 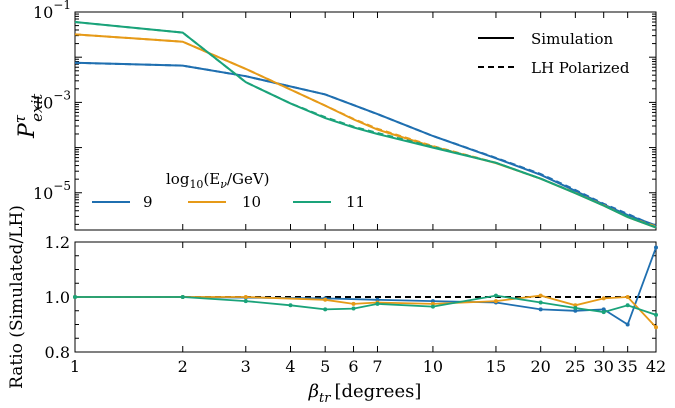 What do you see at coordinates (365, 393) in the screenshot?
I see `bottom-xlabel: βtr [degrees]` at bounding box center [365, 393].